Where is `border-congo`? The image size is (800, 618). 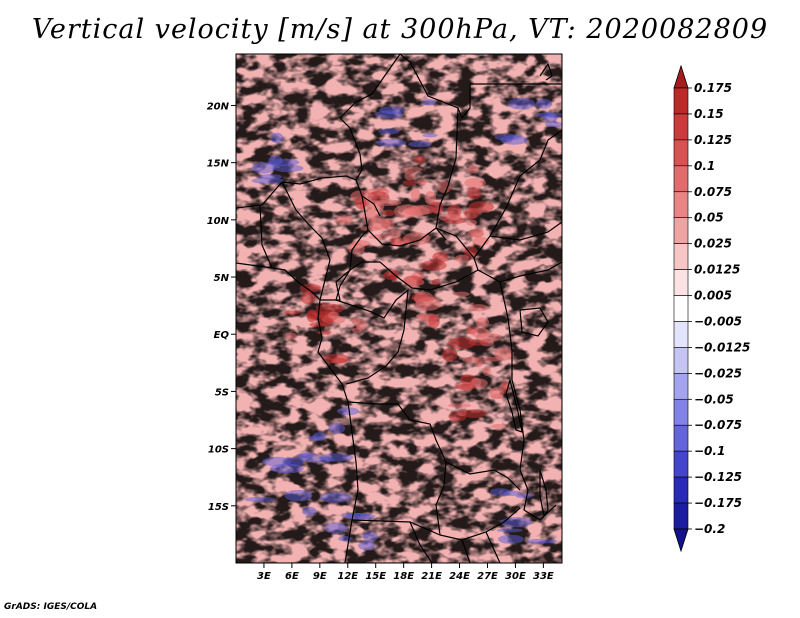
border-congo is located at coordinates (372, 336).